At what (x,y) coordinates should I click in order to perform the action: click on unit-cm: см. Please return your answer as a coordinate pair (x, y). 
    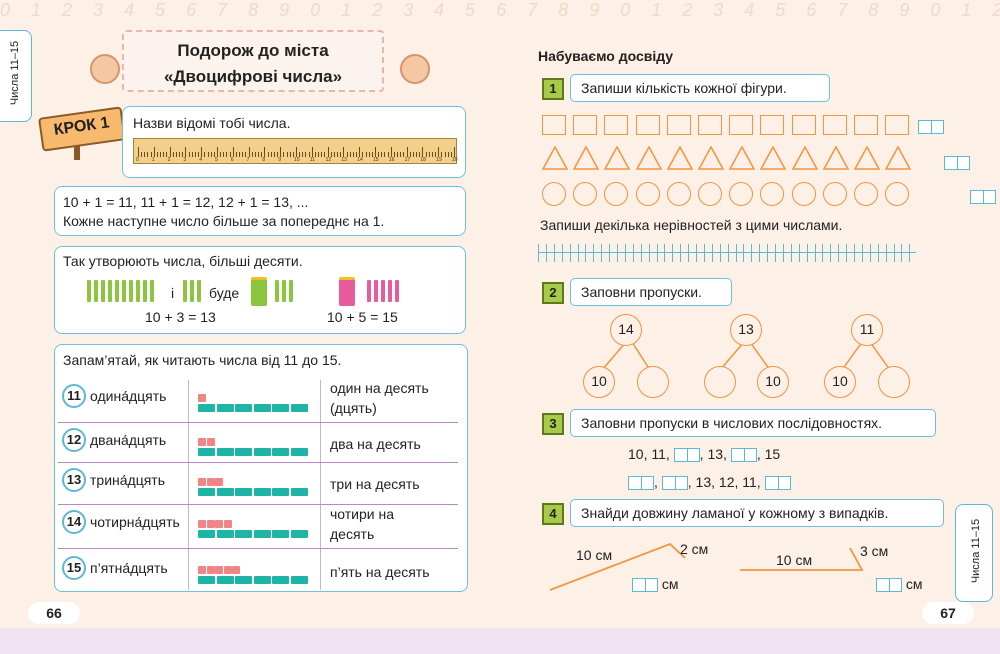
    Looking at the image, I should click on (670, 584).